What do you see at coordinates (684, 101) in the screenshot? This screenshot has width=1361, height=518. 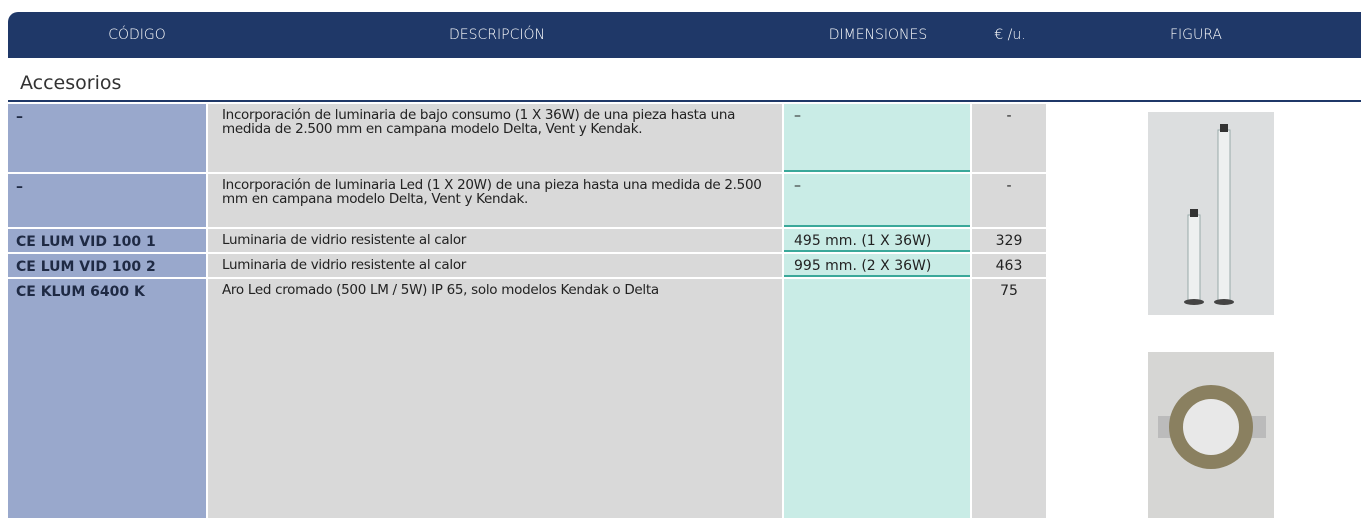 I see `section-rule` at bounding box center [684, 101].